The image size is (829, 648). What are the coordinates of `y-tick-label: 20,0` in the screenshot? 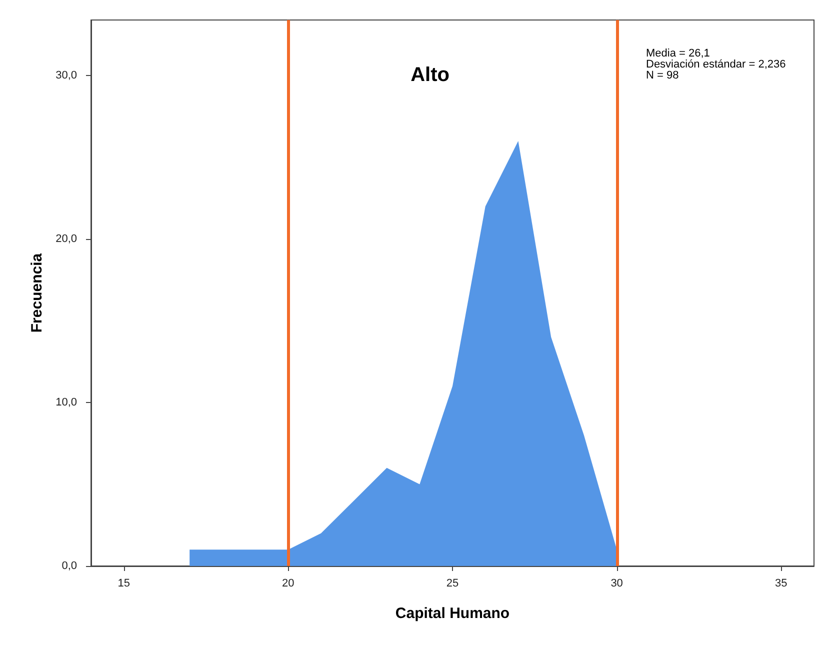 It's located at (66, 239).